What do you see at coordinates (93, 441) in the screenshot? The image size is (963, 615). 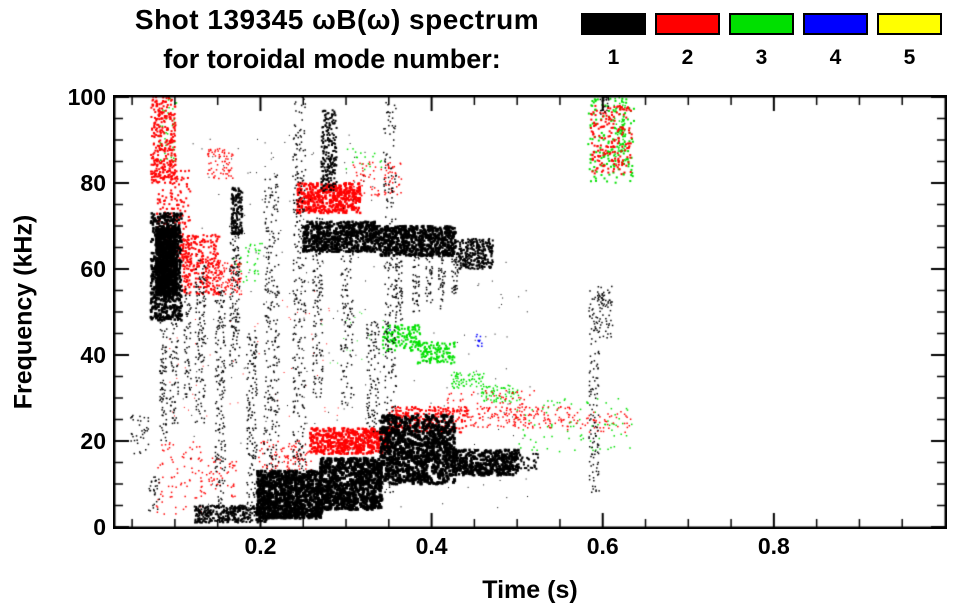 I see `y-tick-label: 20` at bounding box center [93, 441].